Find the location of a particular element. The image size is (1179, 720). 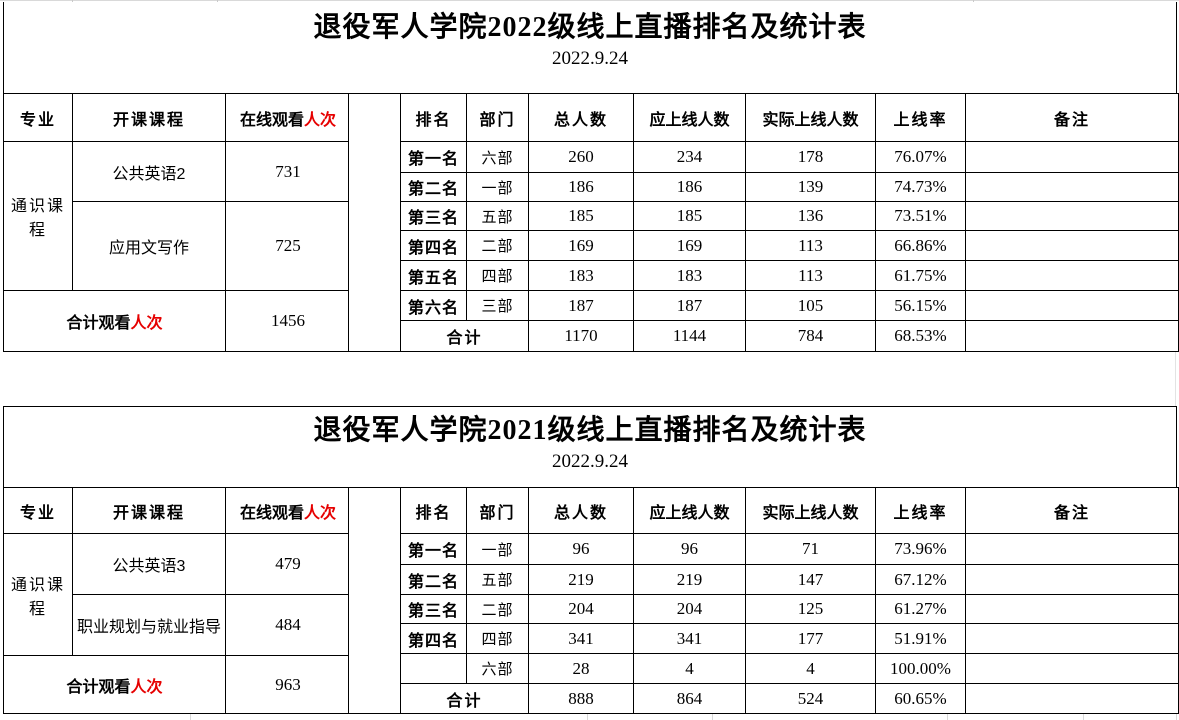

rate-cell: 61.75% is located at coordinates (920, 275).